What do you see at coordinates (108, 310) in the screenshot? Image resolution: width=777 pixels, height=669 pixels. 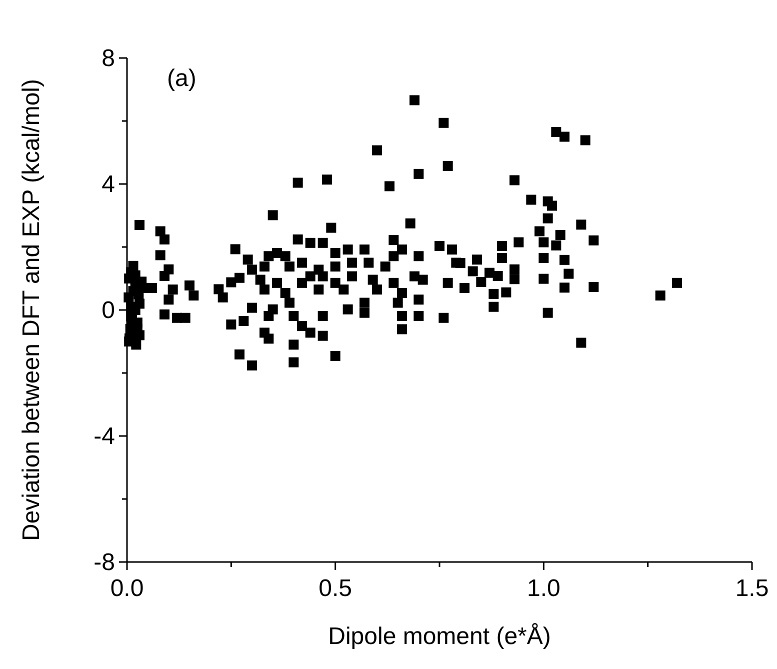 I see `y-tick-label: 0` at bounding box center [108, 310].